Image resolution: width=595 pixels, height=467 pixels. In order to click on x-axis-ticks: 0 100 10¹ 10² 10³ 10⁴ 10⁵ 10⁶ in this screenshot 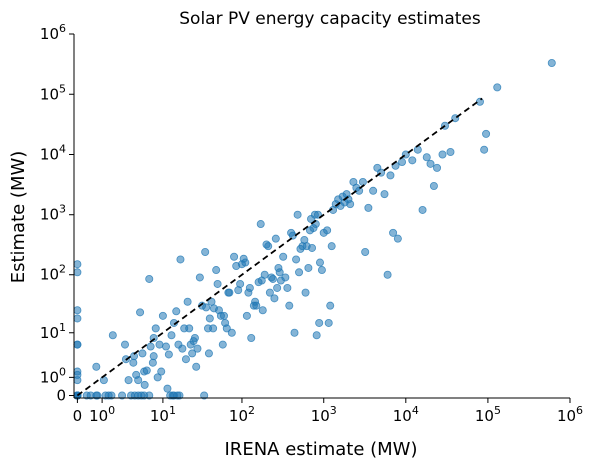, I will do `click(328, 411)`.